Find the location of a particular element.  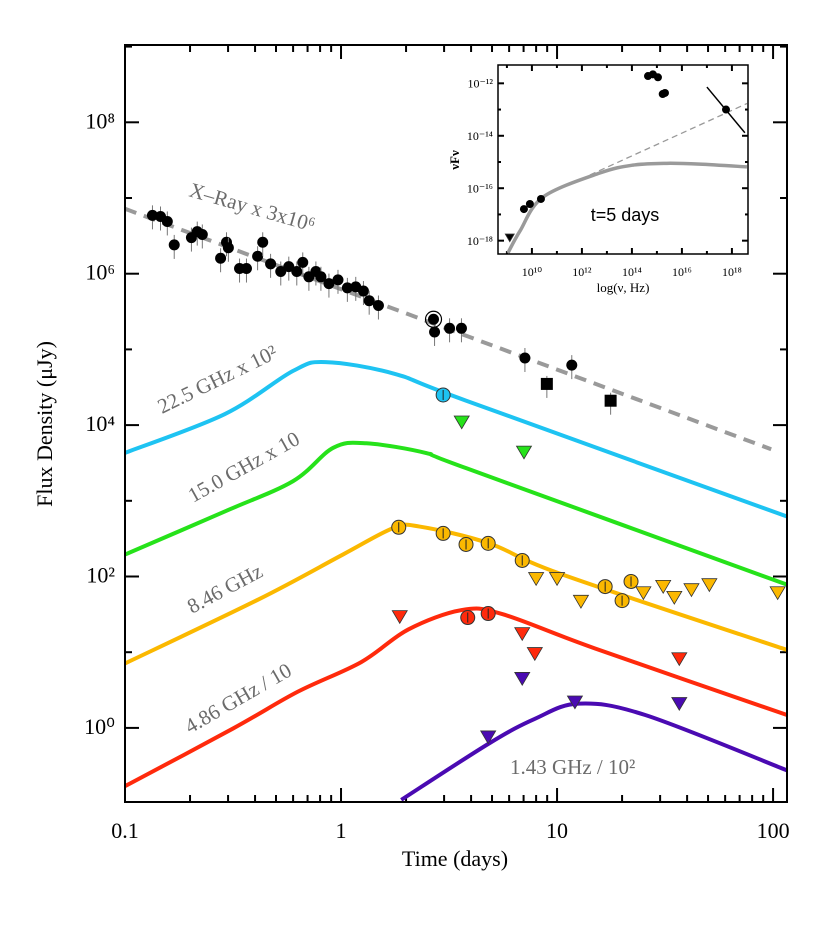

model-curve-b150 is located at coordinates (456, 513).